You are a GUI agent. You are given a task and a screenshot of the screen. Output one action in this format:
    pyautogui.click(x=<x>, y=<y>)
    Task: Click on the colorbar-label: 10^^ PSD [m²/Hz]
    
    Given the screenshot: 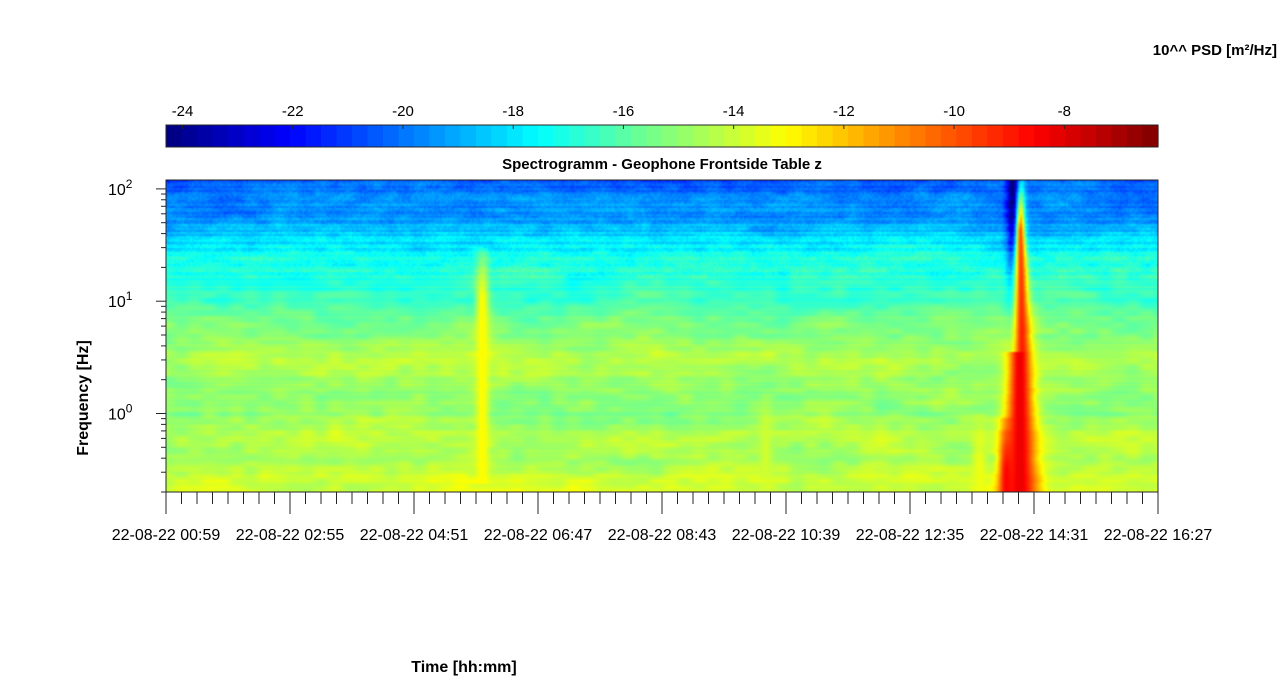 What is the action you would take?
    pyautogui.click(x=1215, y=50)
    